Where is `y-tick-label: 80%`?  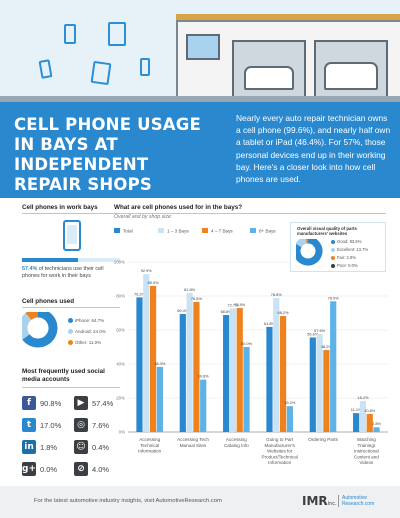
y-tick-label: 80% is located at coordinates (120, 296).